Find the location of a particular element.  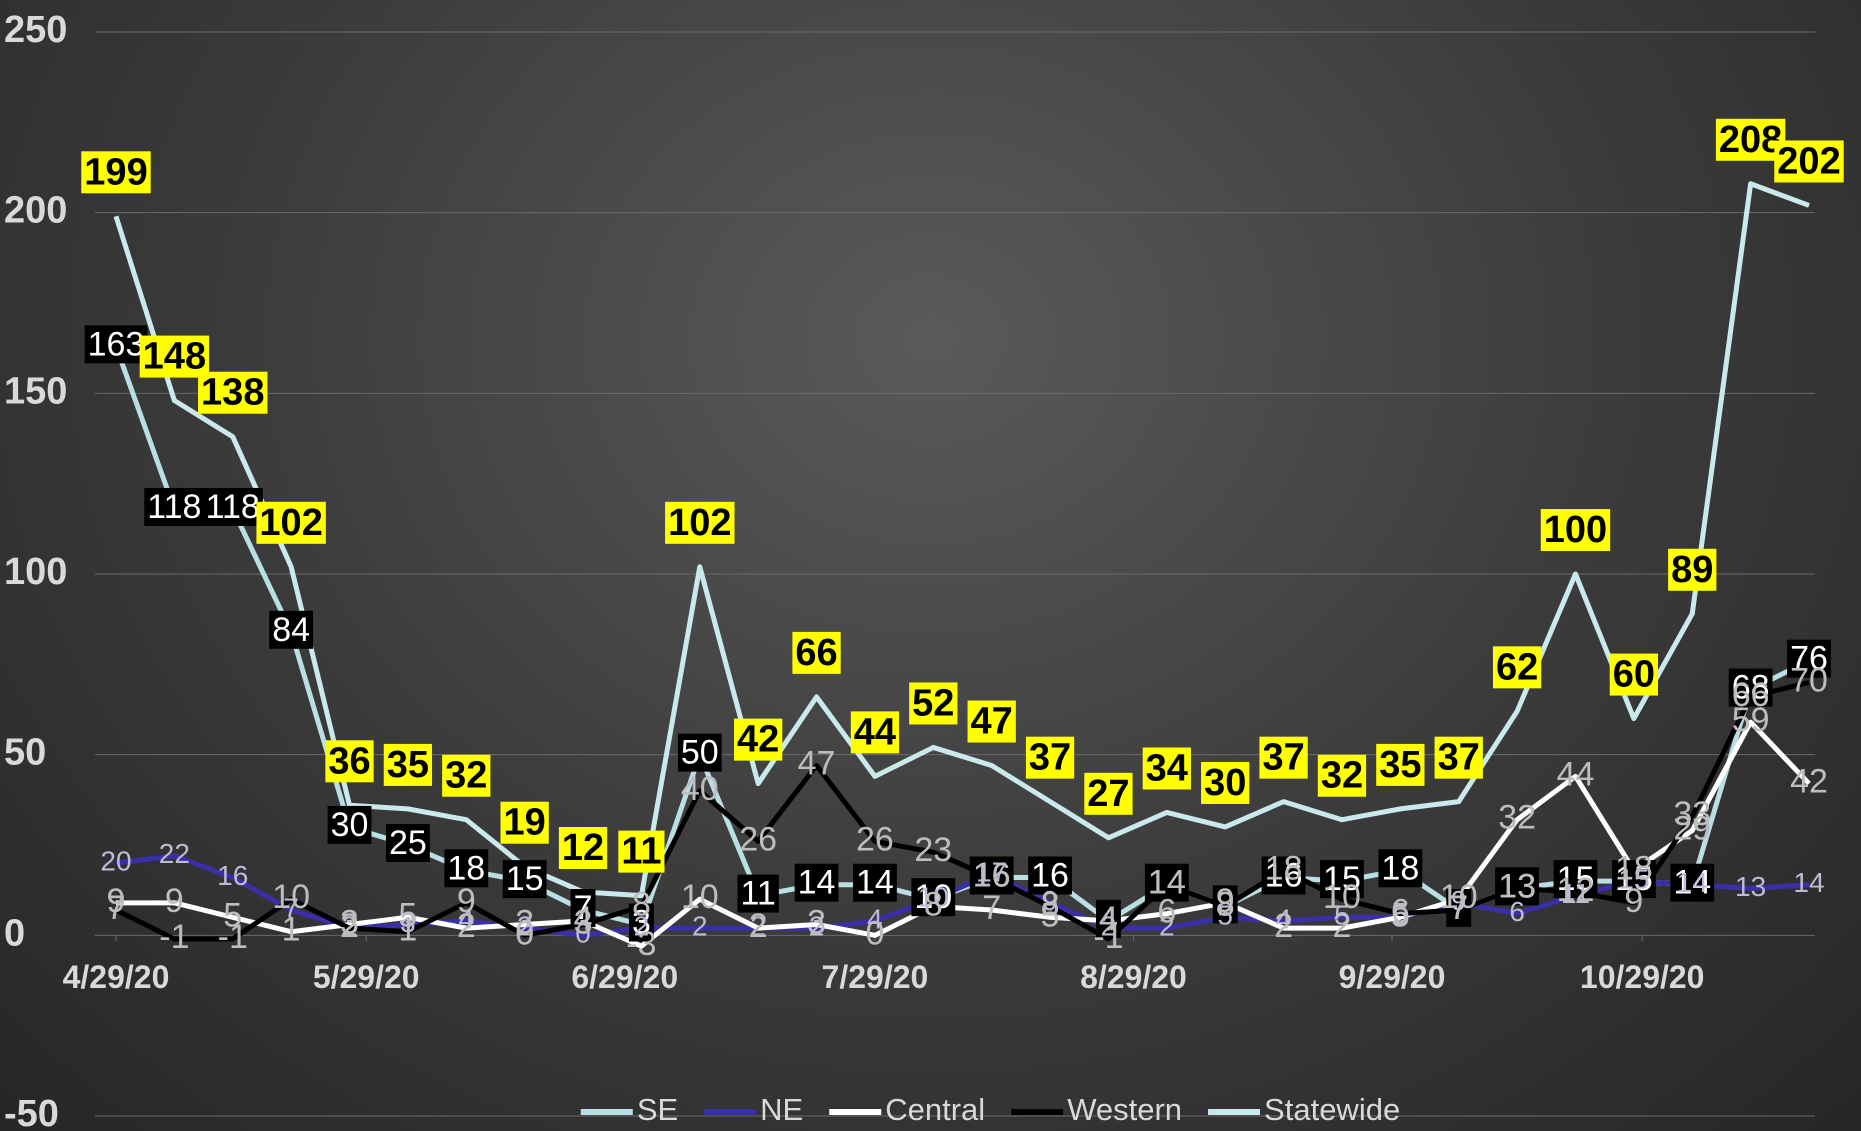

data-label: 22 is located at coordinates (174, 853).